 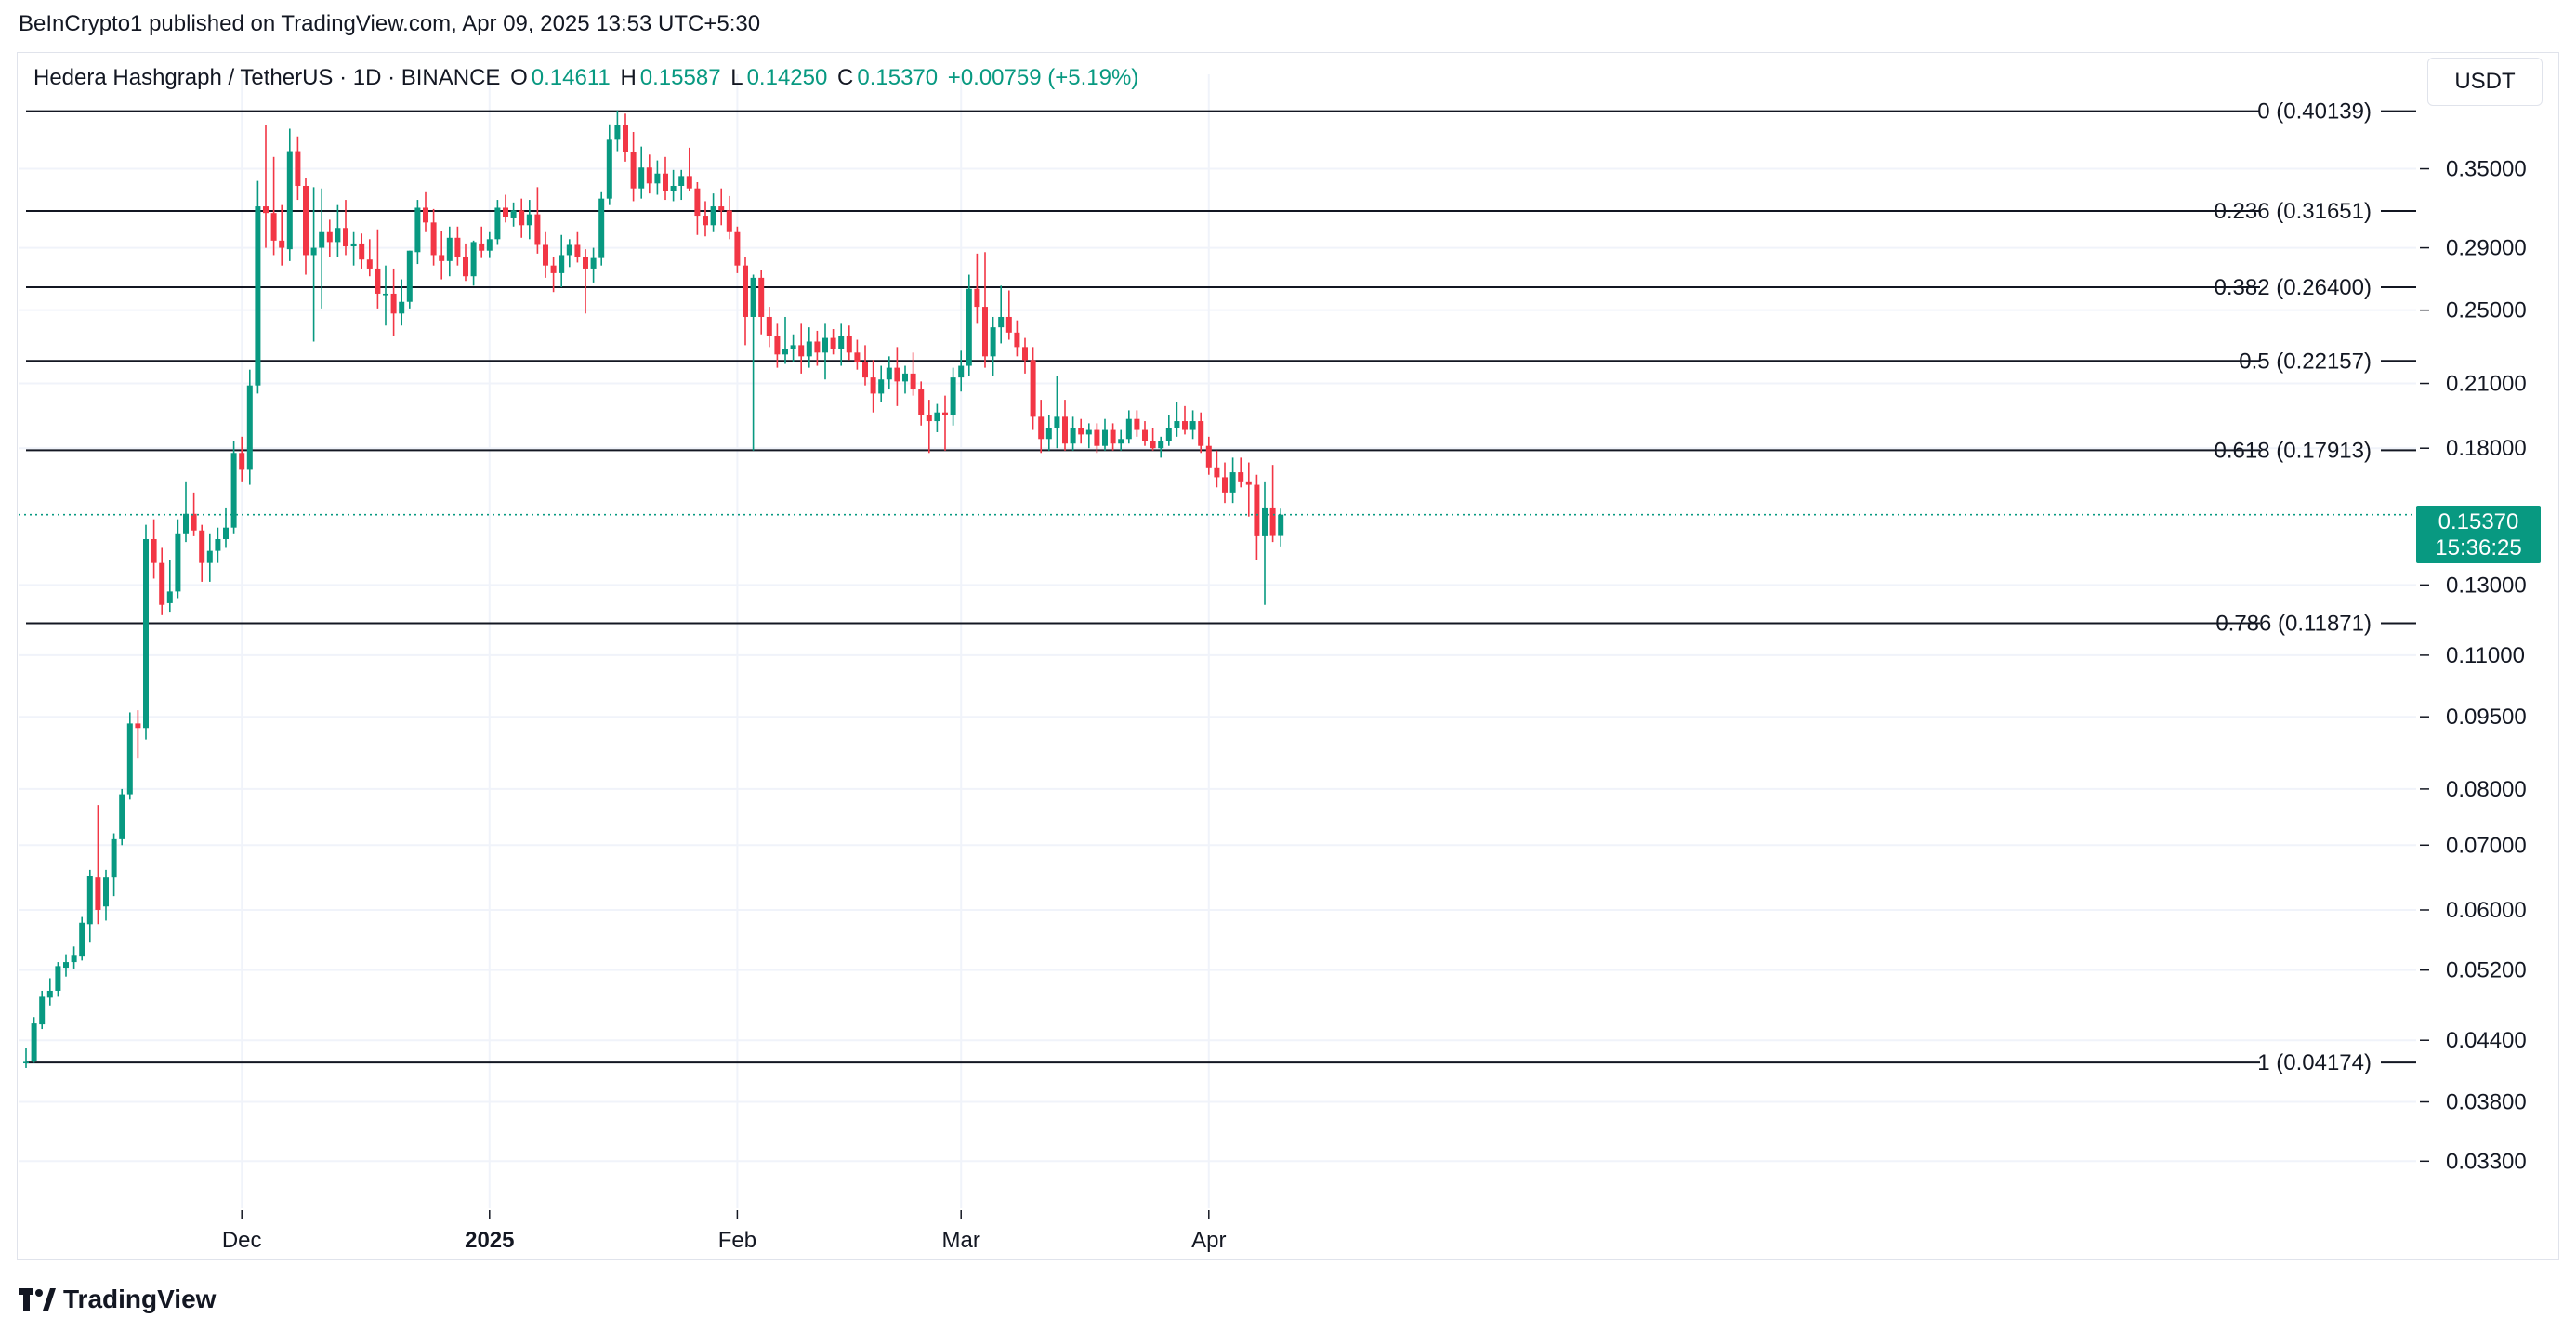 What do you see at coordinates (140, 1299) in the screenshot?
I see `tradingview-logo-text: TradingView` at bounding box center [140, 1299].